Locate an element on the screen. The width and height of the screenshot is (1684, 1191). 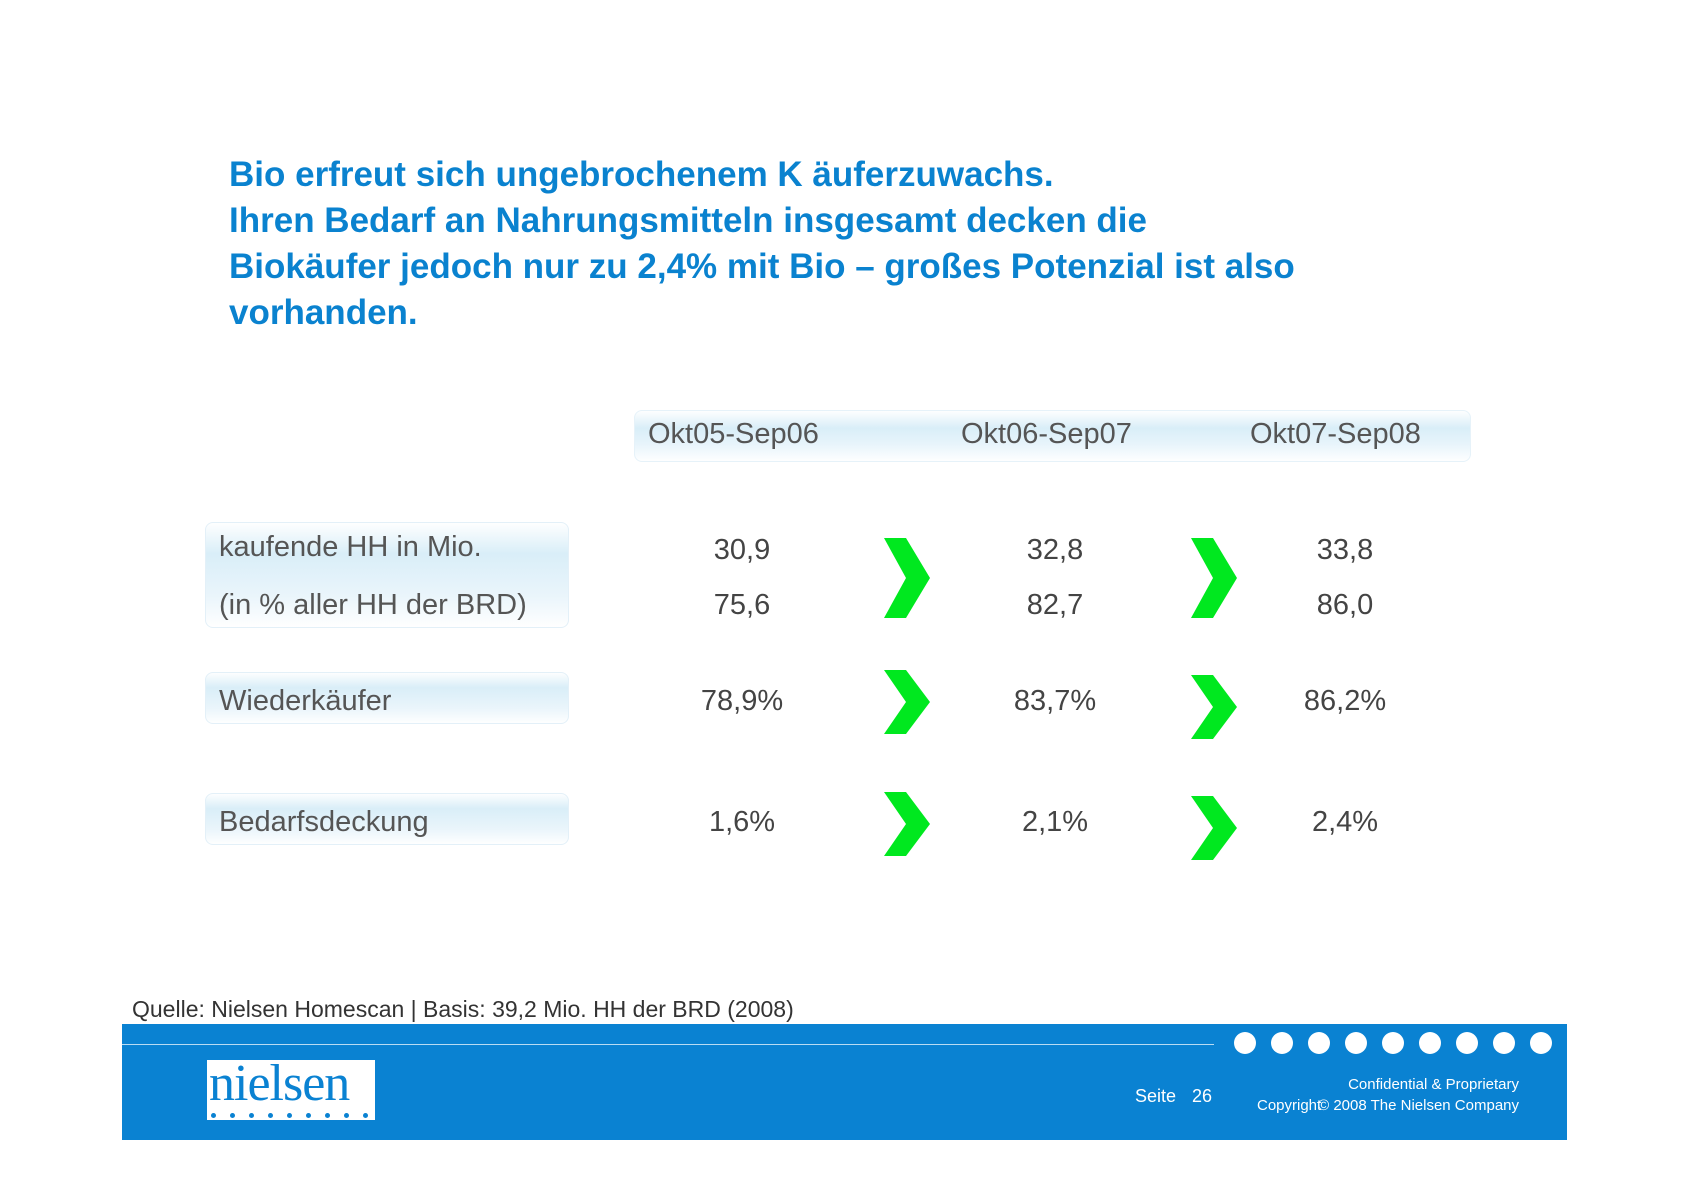
column-header-2: Okt06-Sep07 is located at coordinates (1046, 434).